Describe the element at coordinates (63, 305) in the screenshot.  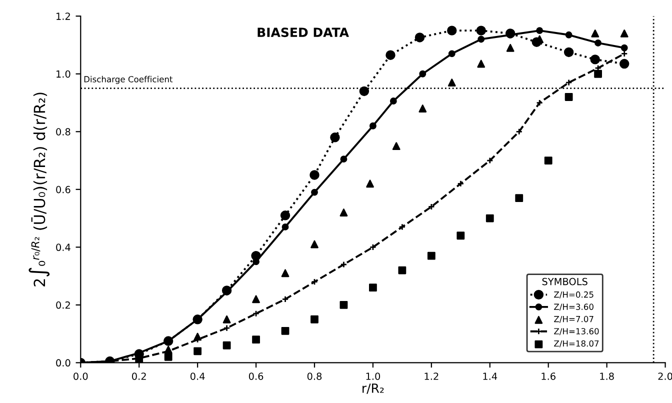
I see `y-tick-label: 0.2` at that location.